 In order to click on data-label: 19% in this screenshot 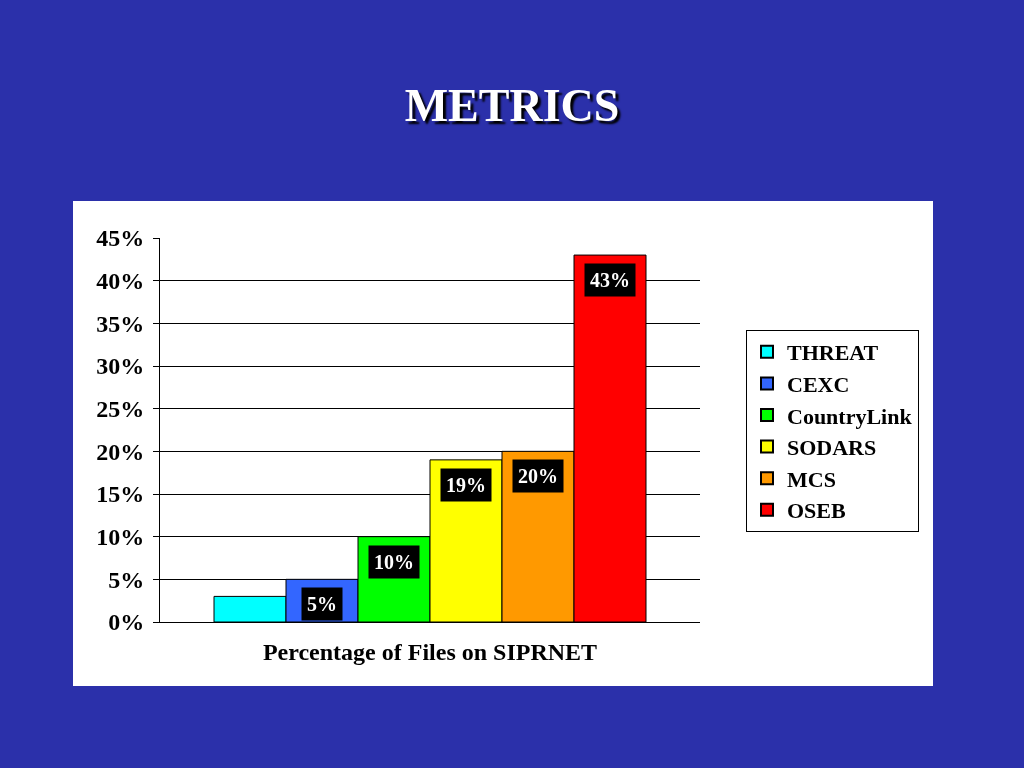, I will do `click(466, 485)`.